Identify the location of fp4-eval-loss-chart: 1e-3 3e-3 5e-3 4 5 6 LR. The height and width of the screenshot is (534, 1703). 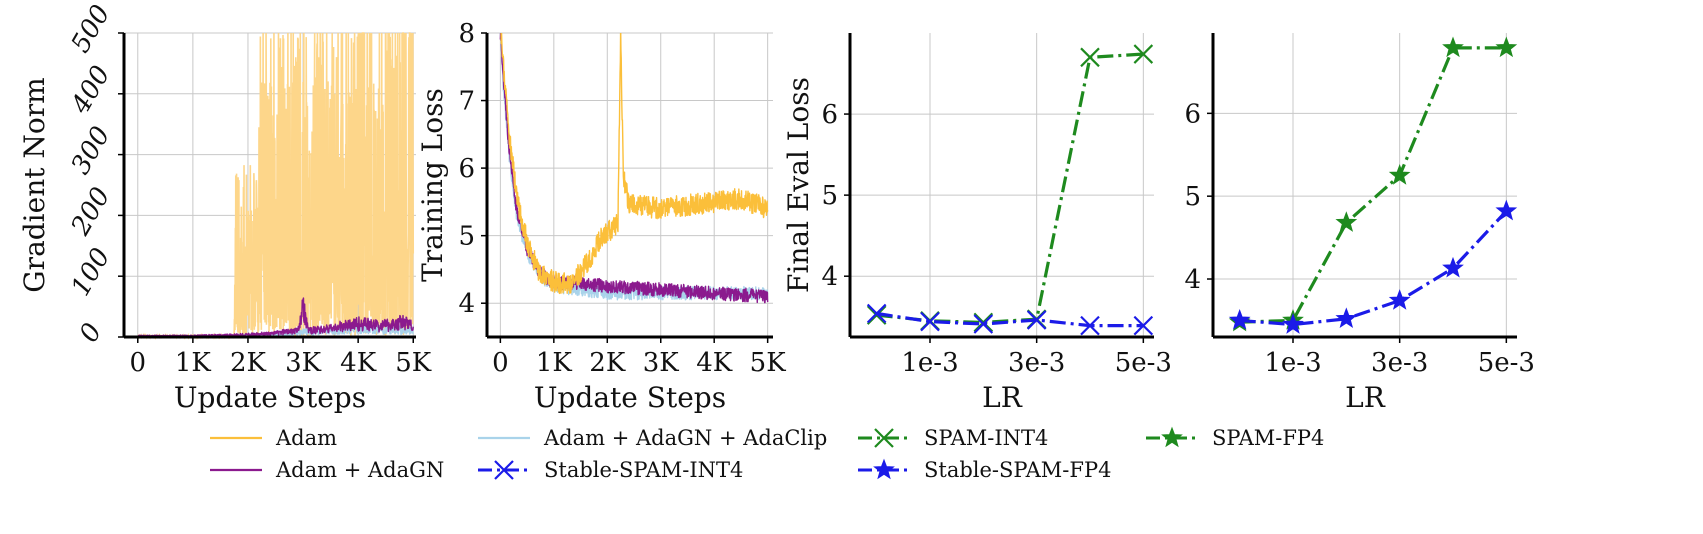
(1359, 223).